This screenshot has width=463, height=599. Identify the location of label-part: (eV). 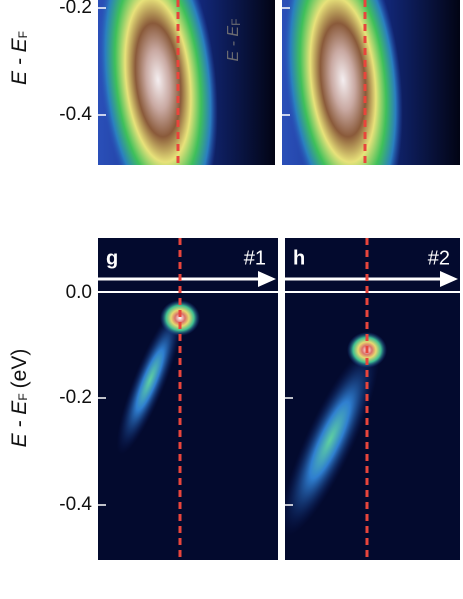
(19, 369).